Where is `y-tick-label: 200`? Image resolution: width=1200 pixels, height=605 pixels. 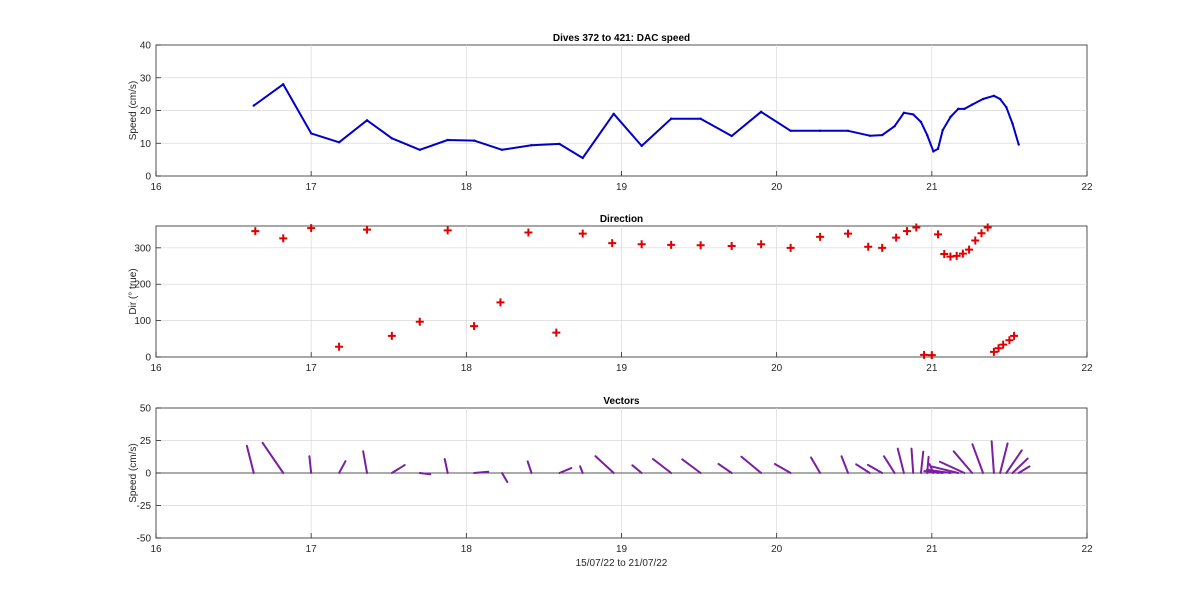
y-tick-label: 200 is located at coordinates (142, 285).